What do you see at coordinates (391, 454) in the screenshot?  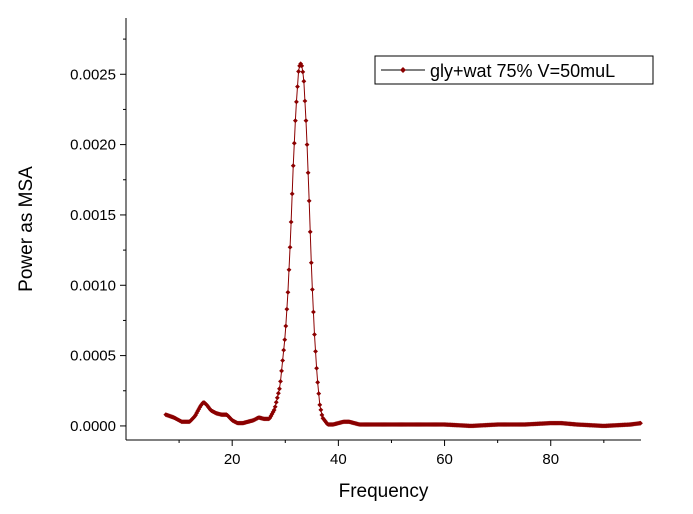 I see `x-ticks: 20 40 60 80` at bounding box center [391, 454].